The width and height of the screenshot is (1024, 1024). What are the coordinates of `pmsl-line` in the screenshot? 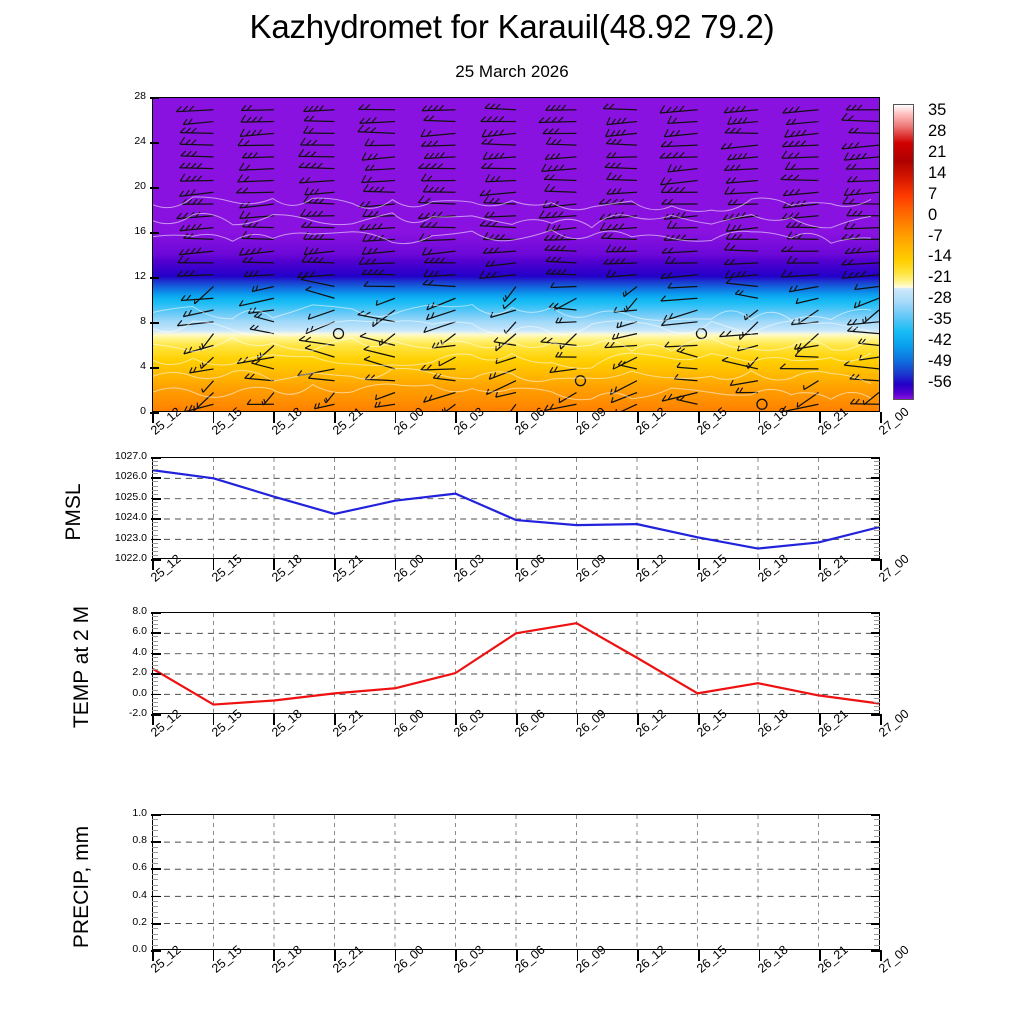 It's located at (516, 508).